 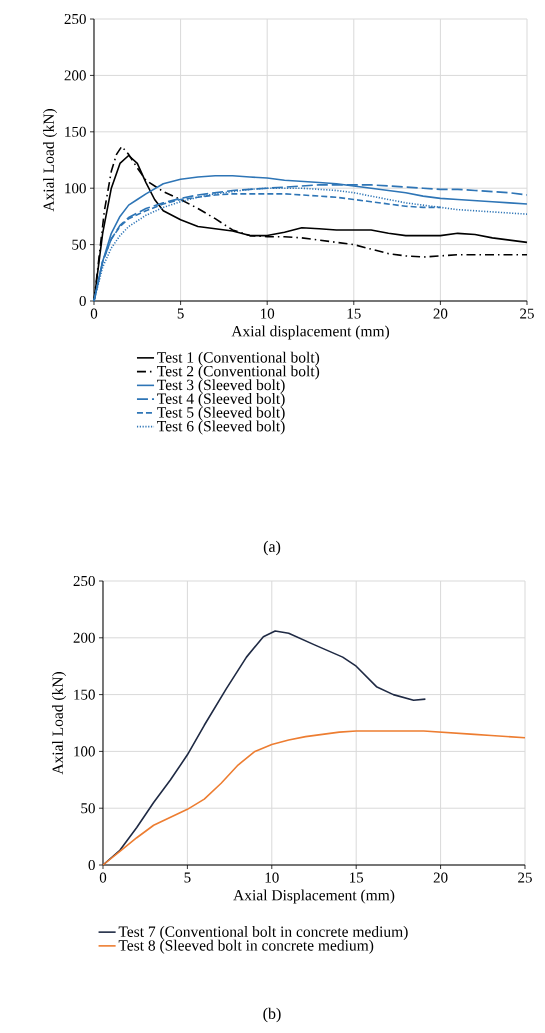 What do you see at coordinates (221, 400) in the screenshot?
I see `legend-label: Test 4 (Sleeved bolt)` at bounding box center [221, 400].